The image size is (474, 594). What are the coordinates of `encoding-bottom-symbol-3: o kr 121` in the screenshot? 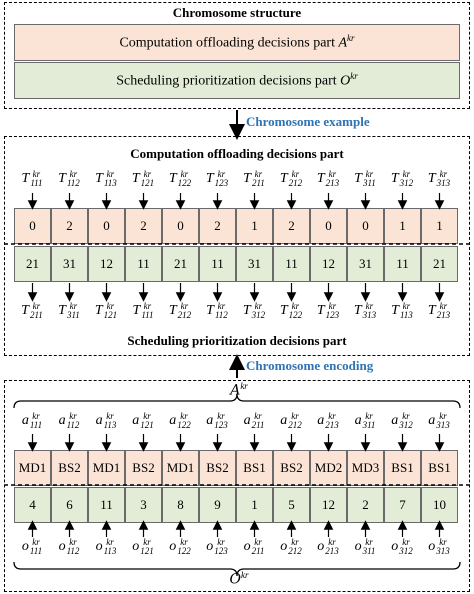 It's located at (143, 547).